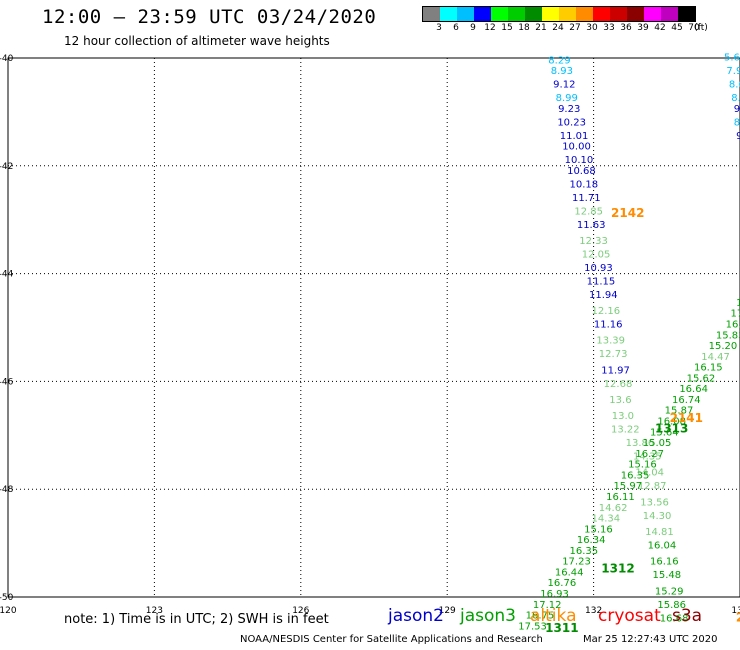 The height and width of the screenshot is (650, 740). Describe the element at coordinates (732, 58) in the screenshot. I see `swh-value: 5.60` at that location.